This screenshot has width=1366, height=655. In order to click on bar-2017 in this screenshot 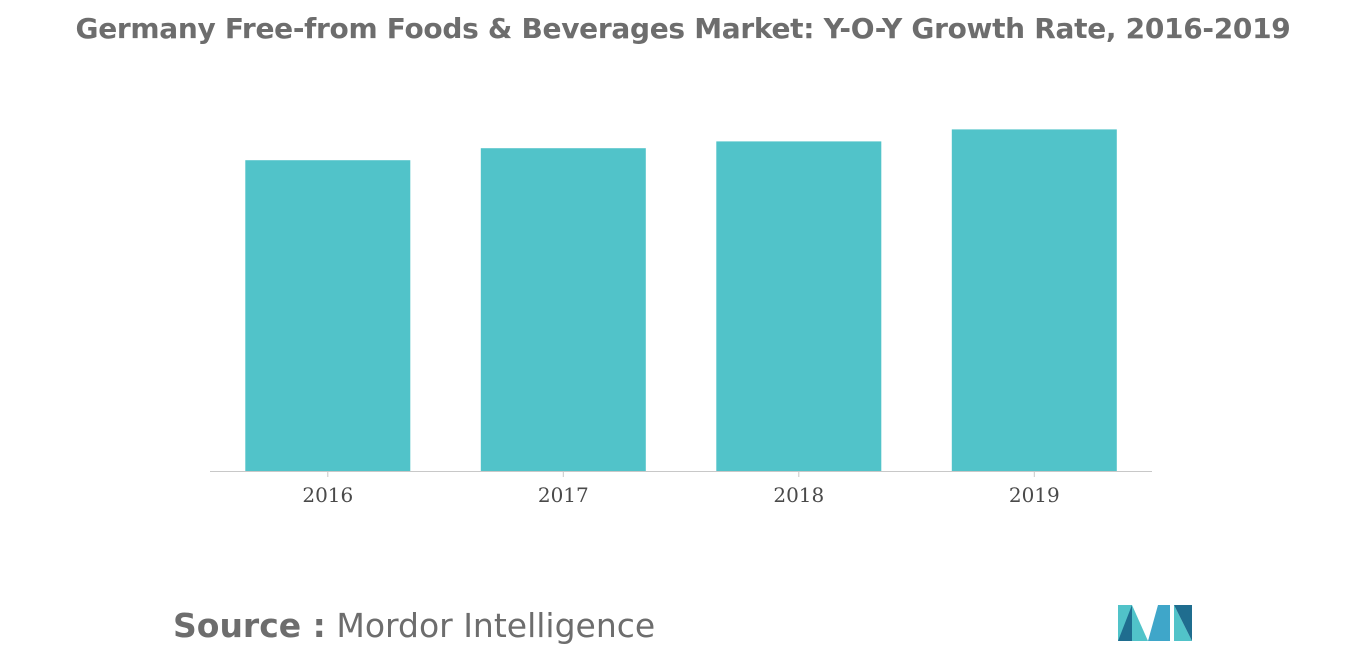, I will do `click(563, 309)`.